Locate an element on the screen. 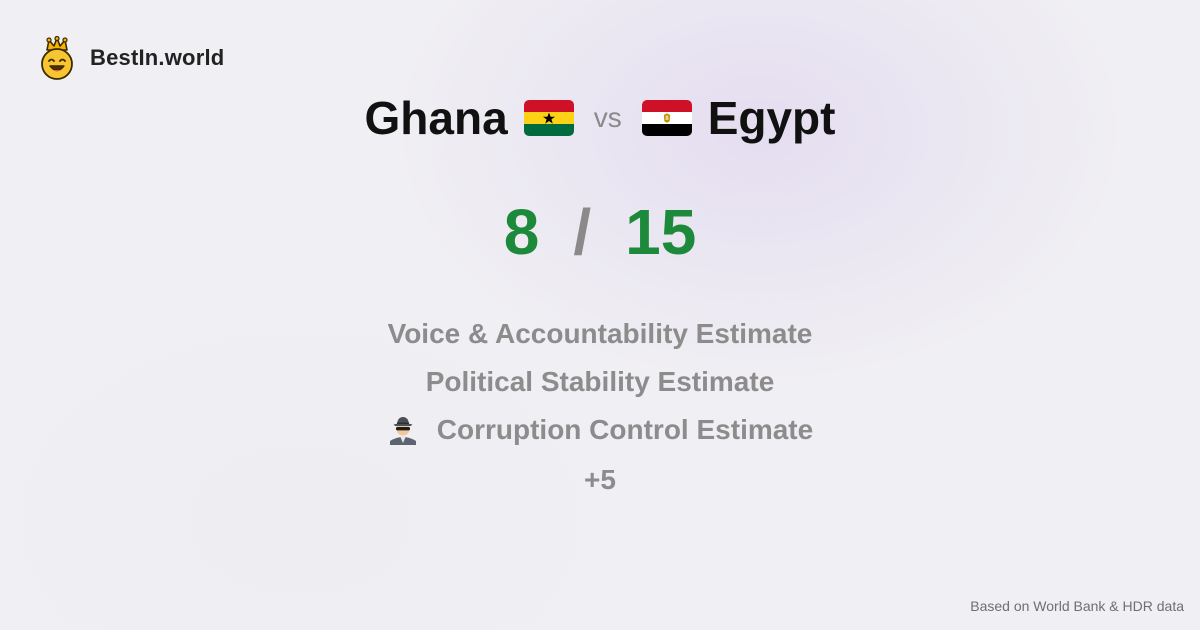 Image resolution: width=1200 pixels, height=630 pixels. metric-item: Corruption Control Estimate is located at coordinates (600, 430).